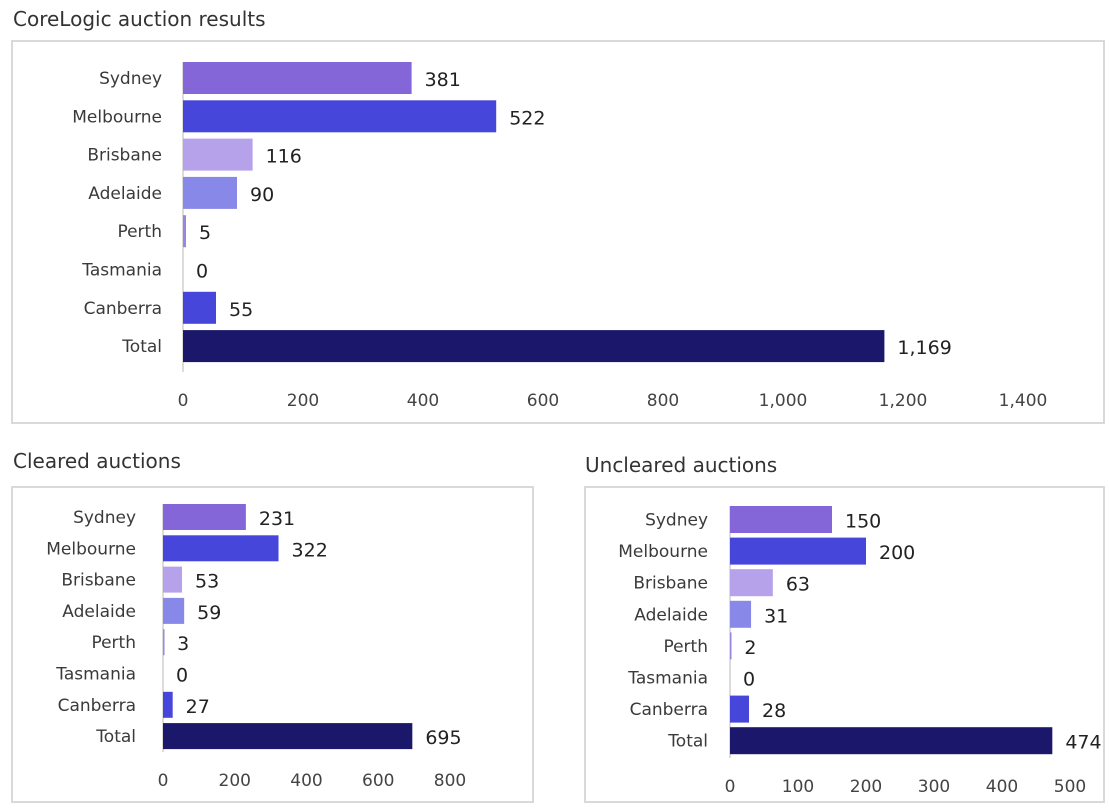 The width and height of the screenshot is (1109, 812). I want to click on data-label-sydney: 231, so click(277, 519).